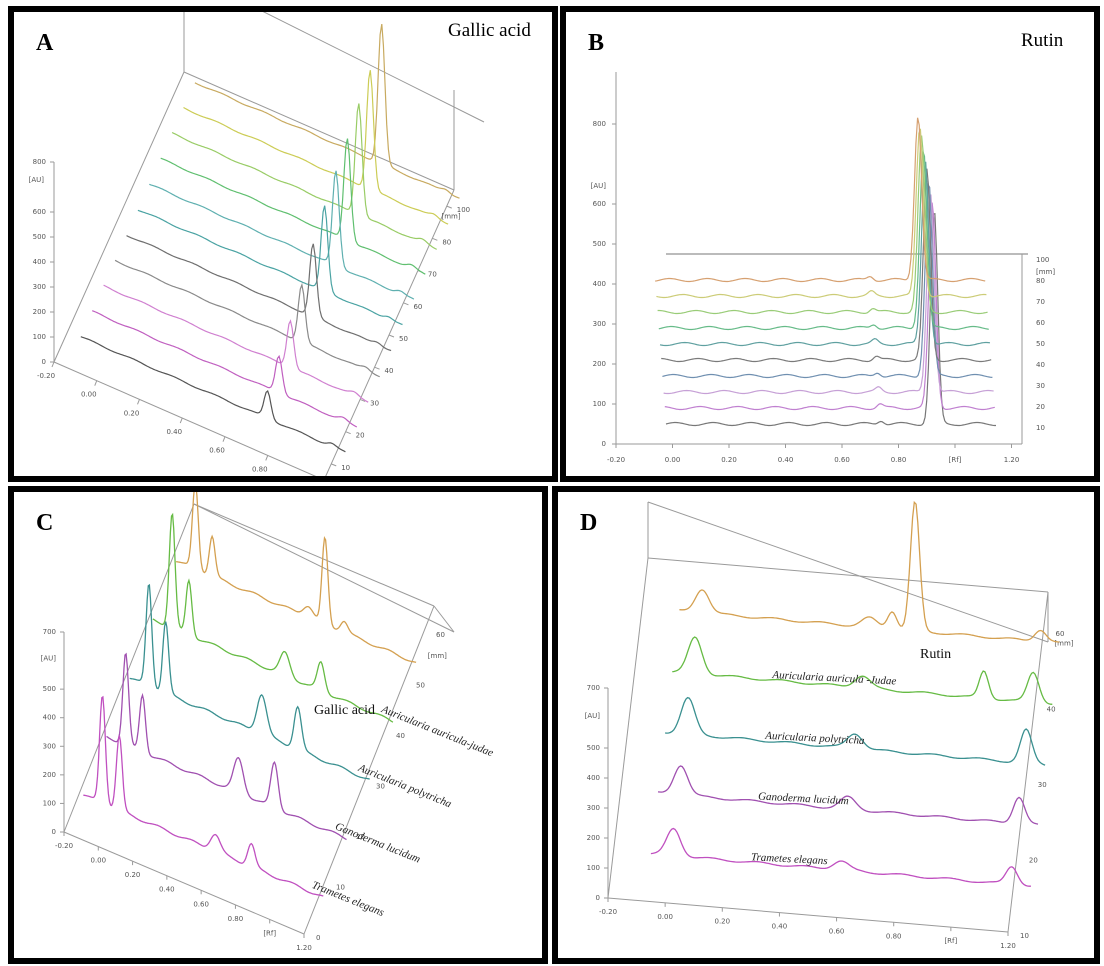  What do you see at coordinates (1040, 281) in the screenshot?
I see `z-tick-label: 80` at bounding box center [1040, 281].